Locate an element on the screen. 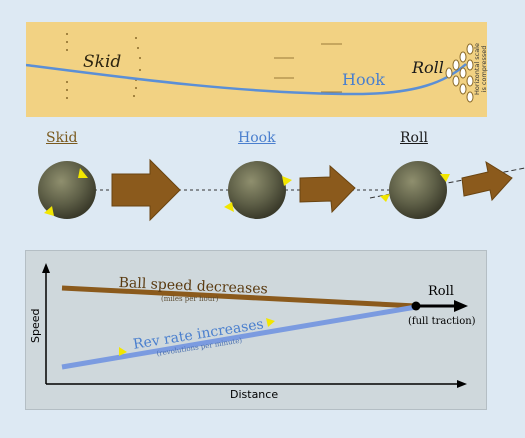 The image size is (525, 438). hook-direction-arrow is located at coordinates (327, 189).